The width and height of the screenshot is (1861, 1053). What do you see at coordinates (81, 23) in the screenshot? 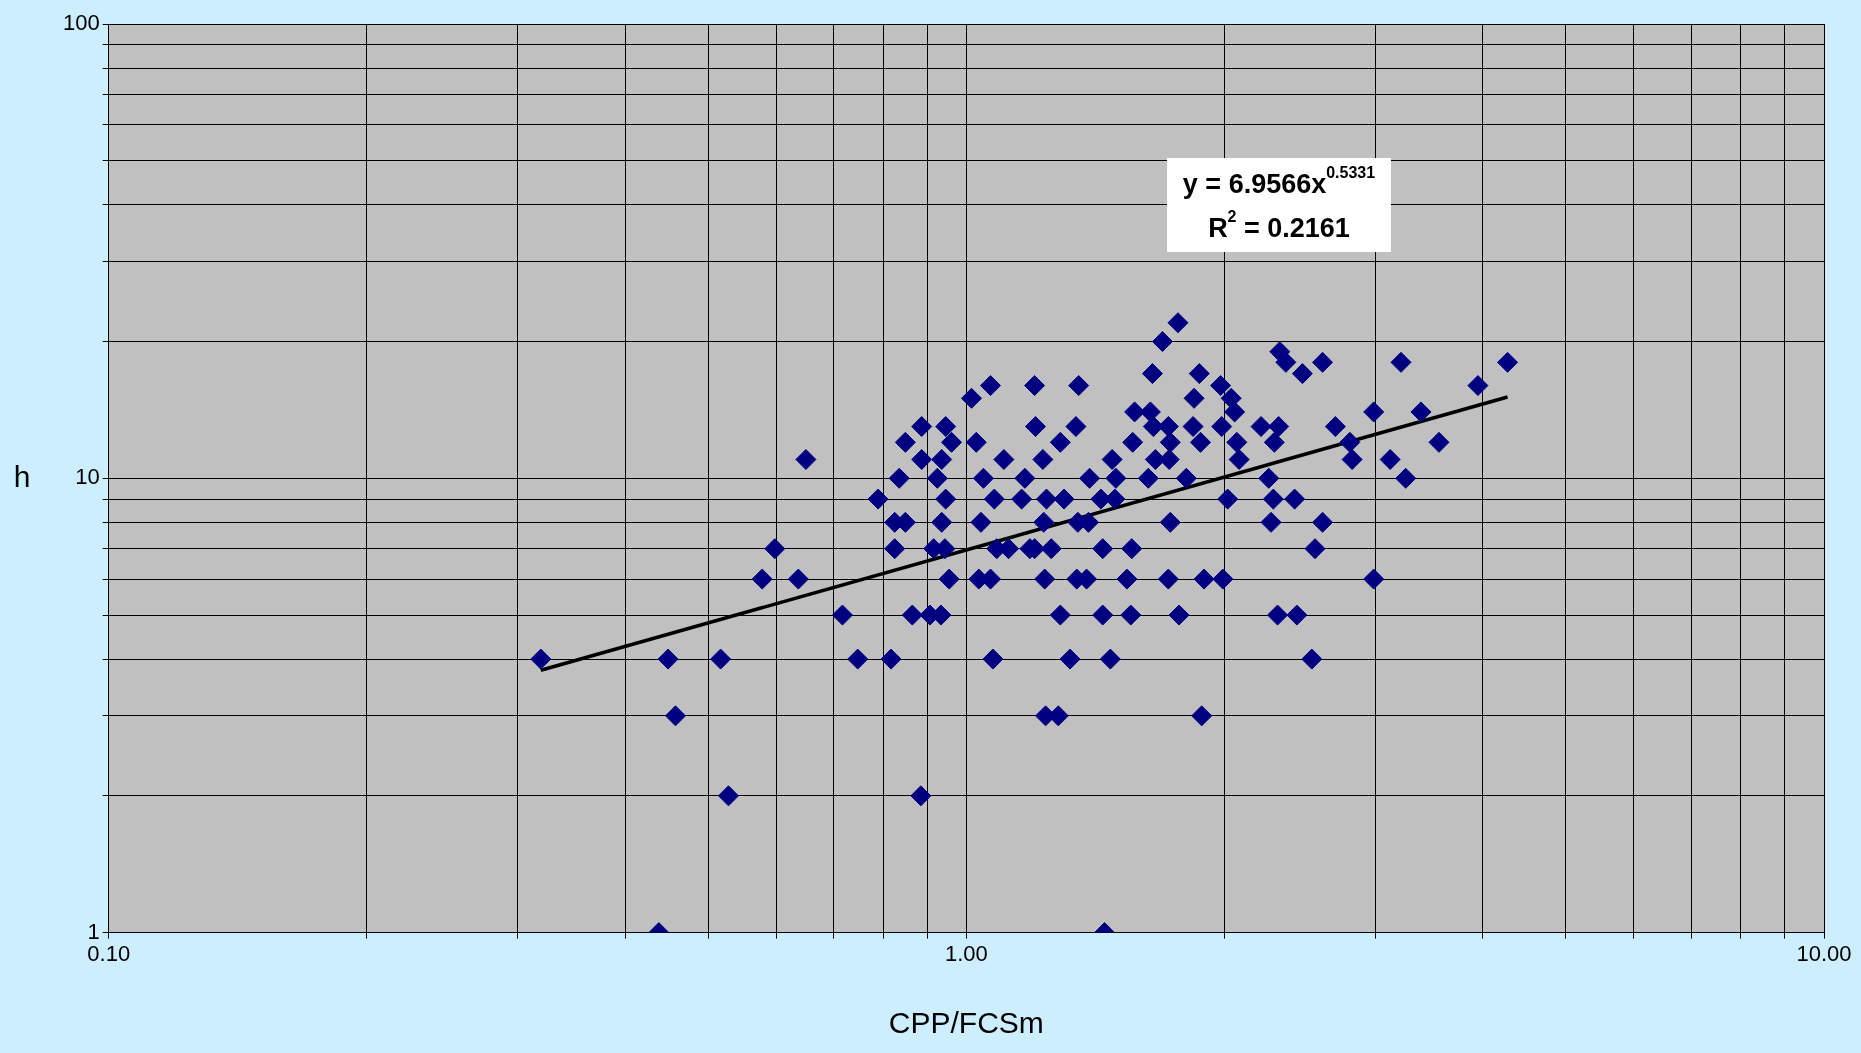
I see `y-tick-label: 100` at bounding box center [81, 23].